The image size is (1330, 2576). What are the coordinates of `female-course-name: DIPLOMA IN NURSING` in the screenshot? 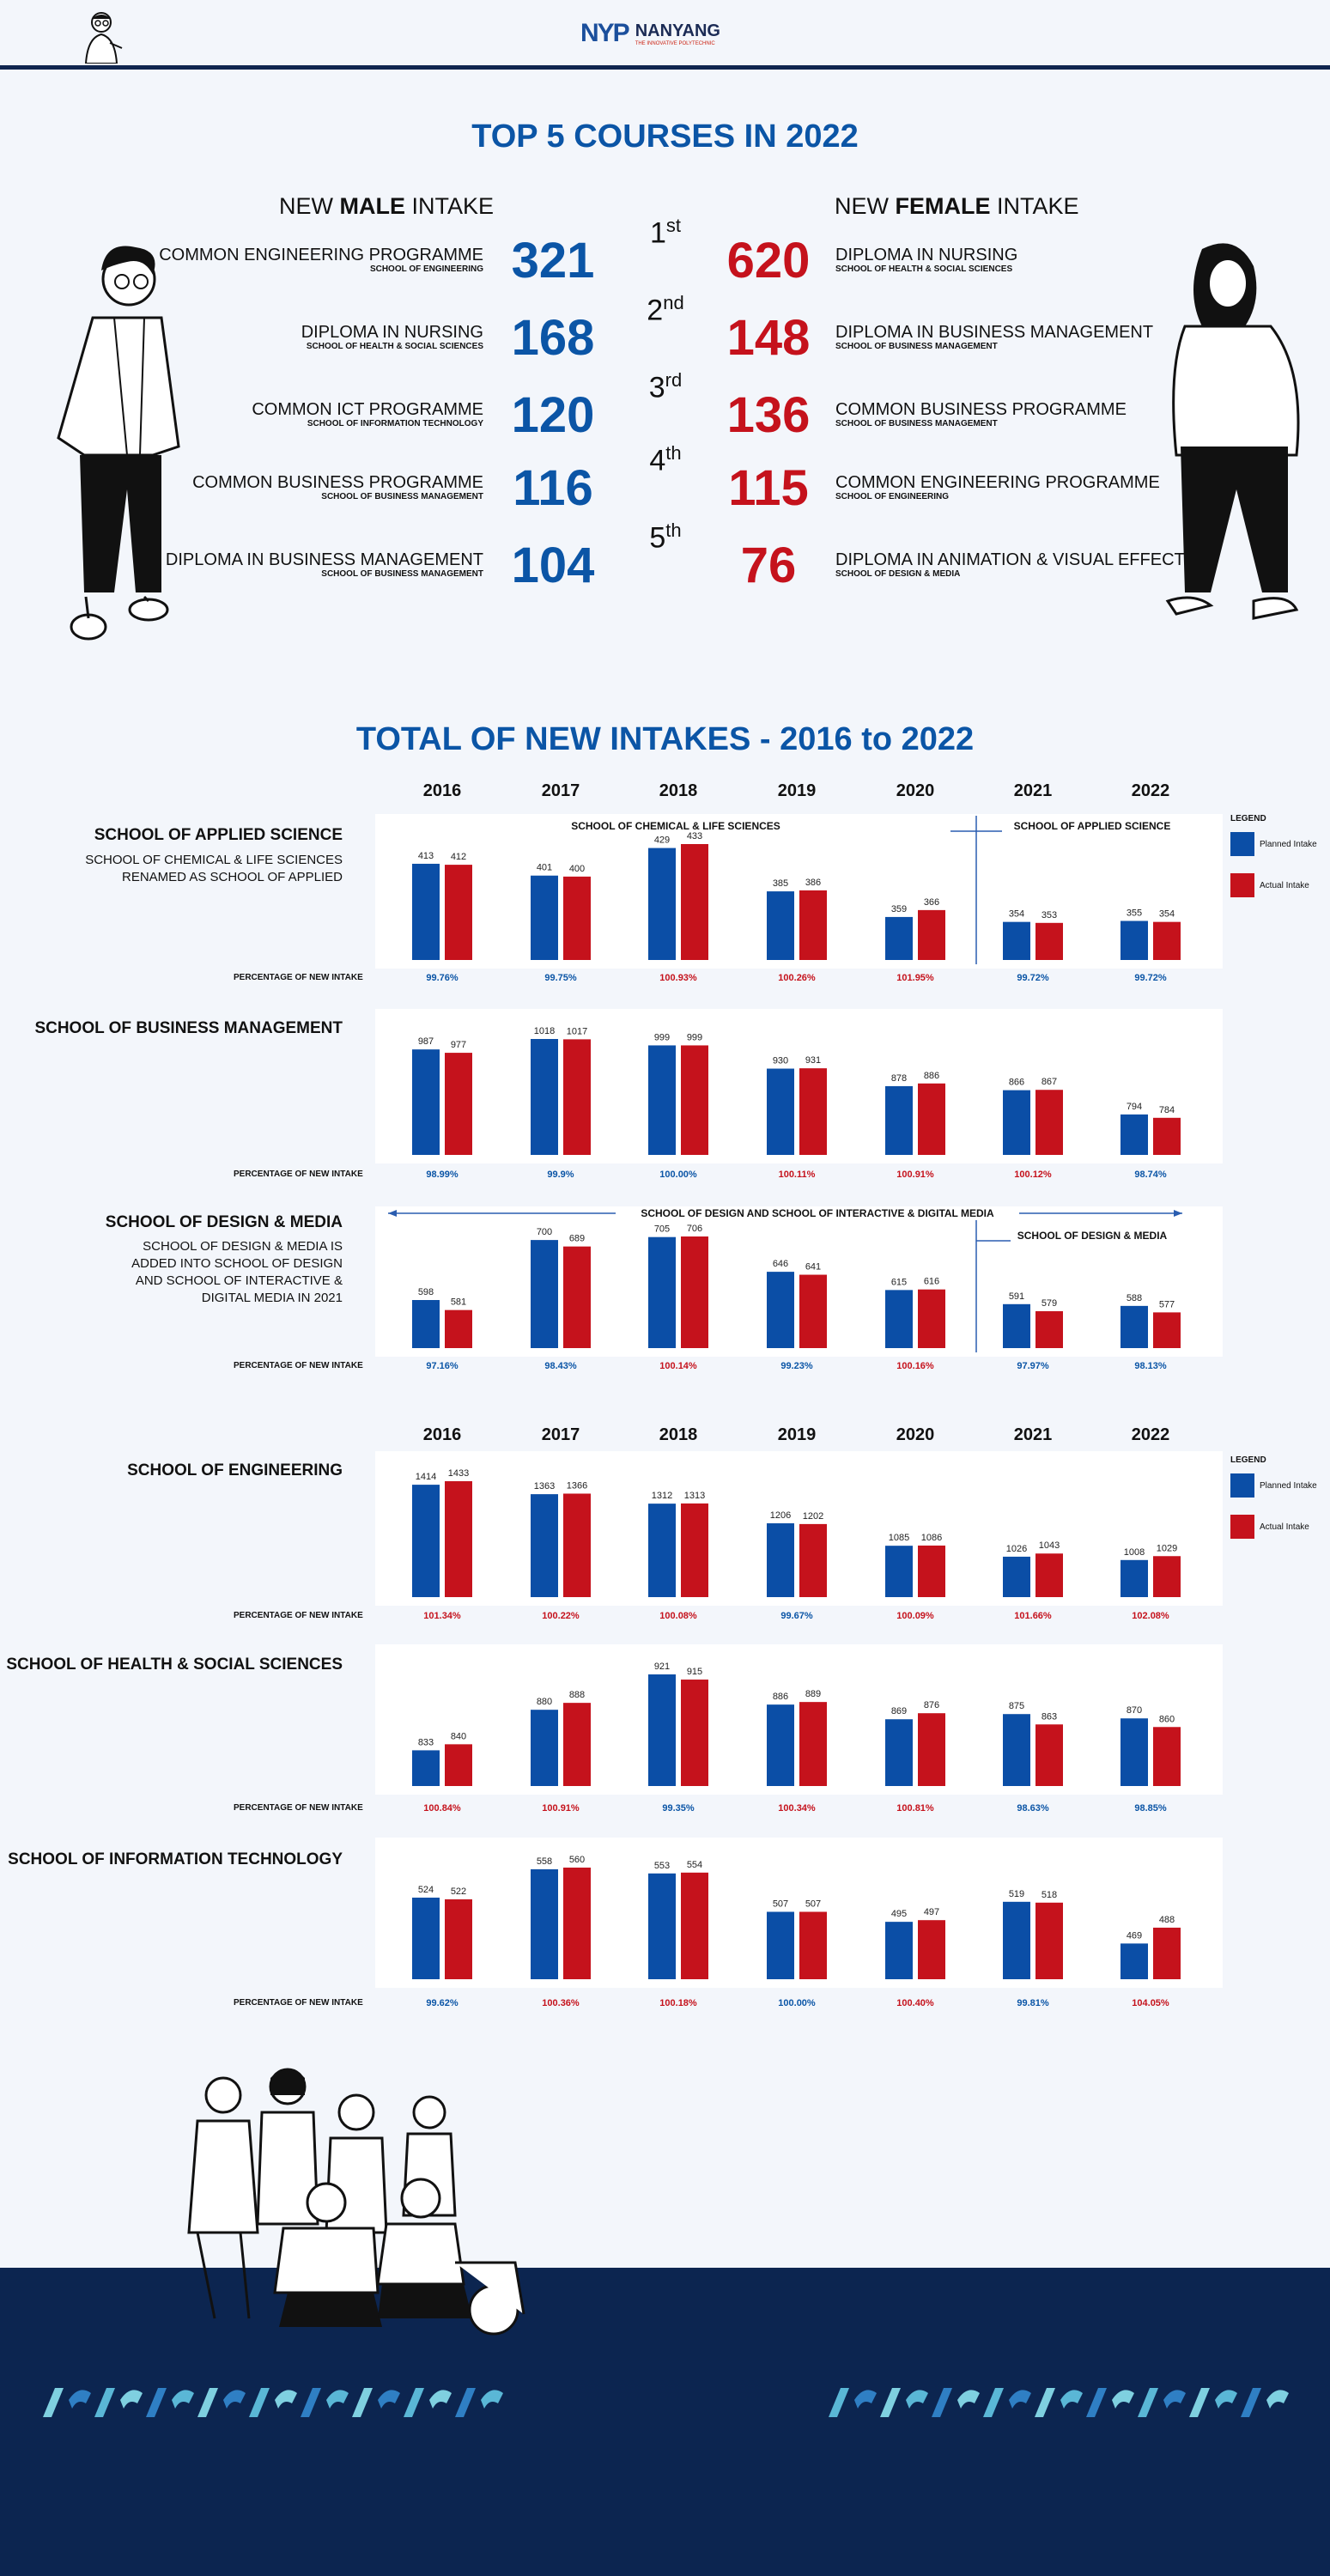 It's located at (926, 255).